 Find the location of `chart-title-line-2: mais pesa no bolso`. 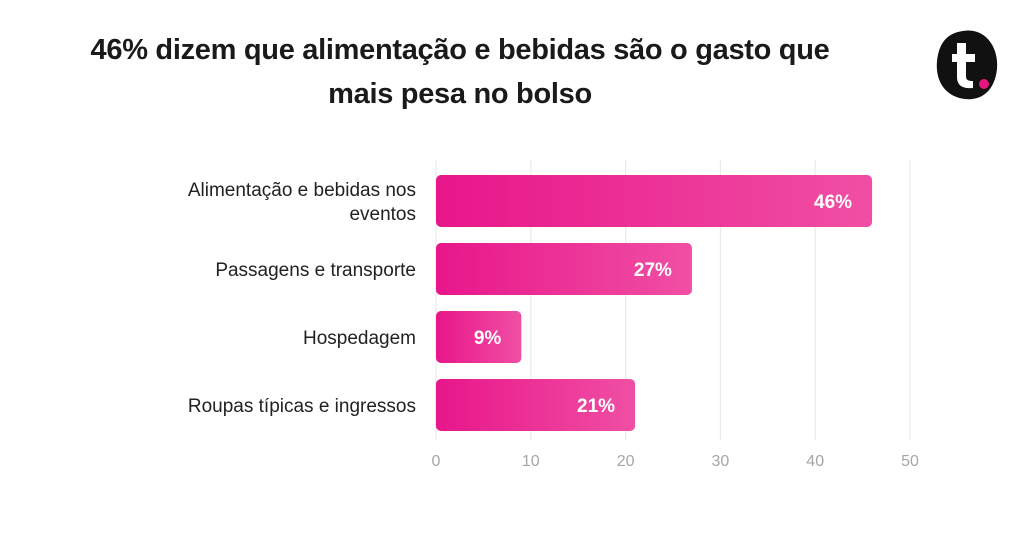

chart-title-line-2: mais pesa no bolso is located at coordinates (460, 94).